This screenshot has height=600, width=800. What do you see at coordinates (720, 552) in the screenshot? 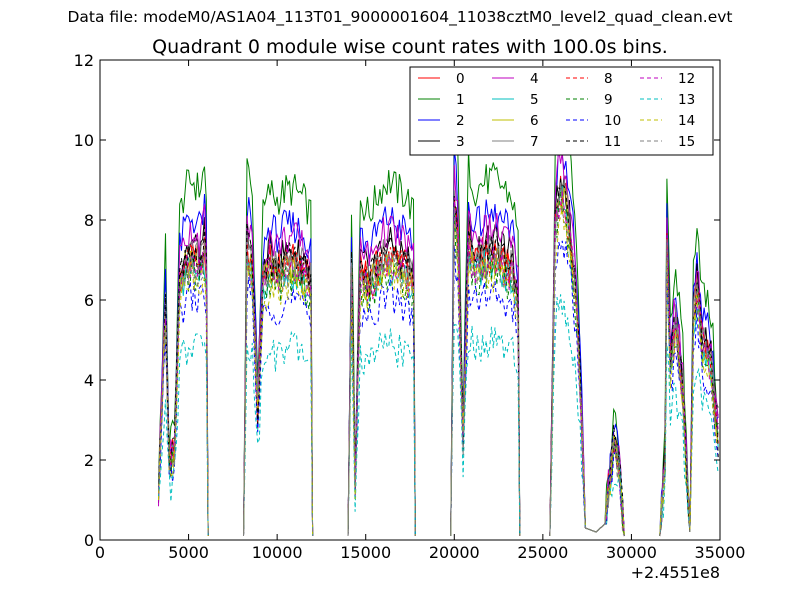
I see `x-tick-label: 35000` at bounding box center [720, 552].